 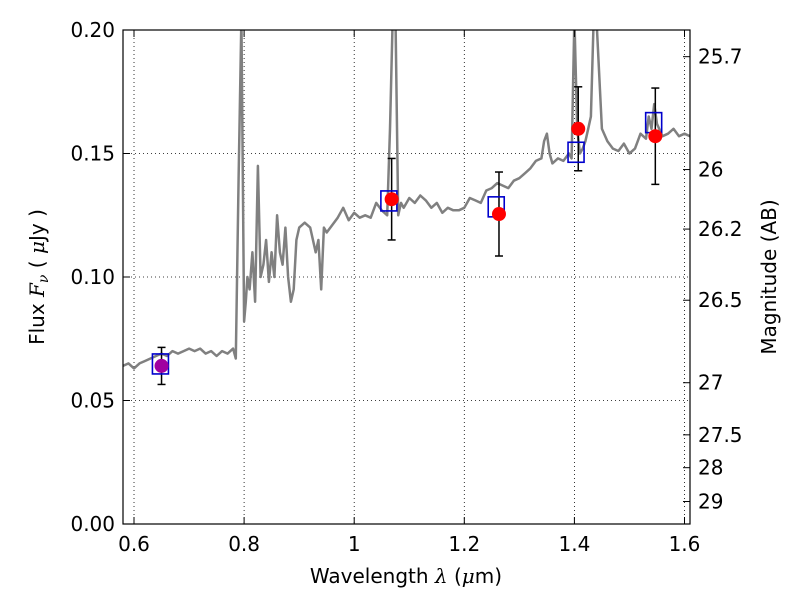 I want to click on x-tick-label: 0.6, so click(x=134, y=544).